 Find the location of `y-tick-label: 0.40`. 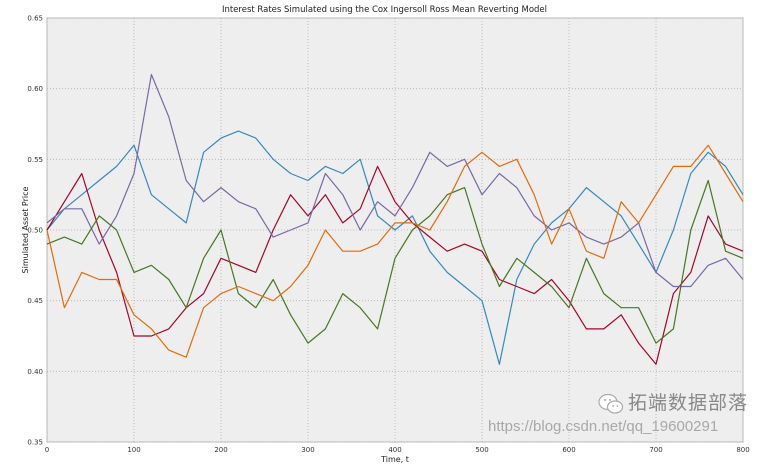

y-tick-label: 0.40 is located at coordinates (35, 372).